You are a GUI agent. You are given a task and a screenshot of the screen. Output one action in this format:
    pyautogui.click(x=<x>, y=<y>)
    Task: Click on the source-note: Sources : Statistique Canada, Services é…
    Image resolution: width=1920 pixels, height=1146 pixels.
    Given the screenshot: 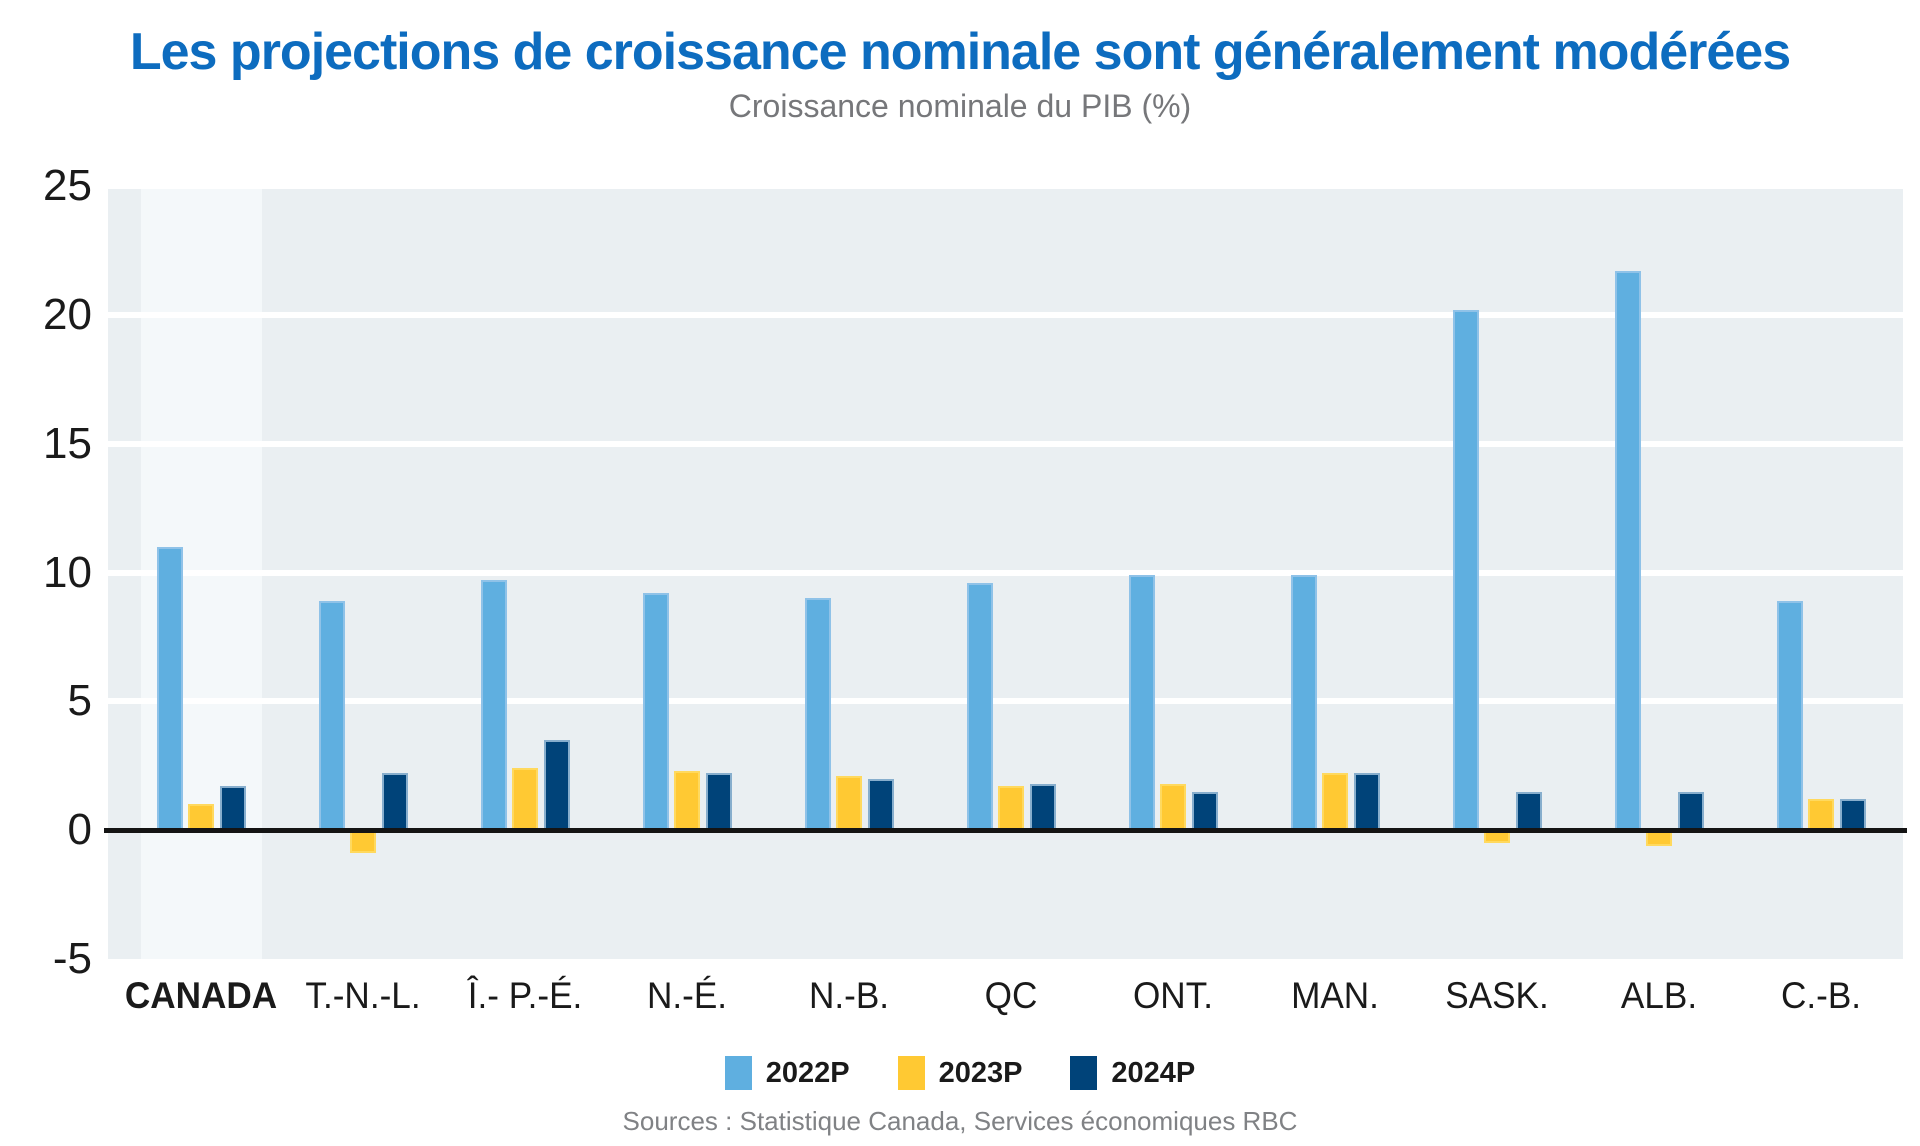 What is the action you would take?
    pyautogui.click(x=960, y=1121)
    